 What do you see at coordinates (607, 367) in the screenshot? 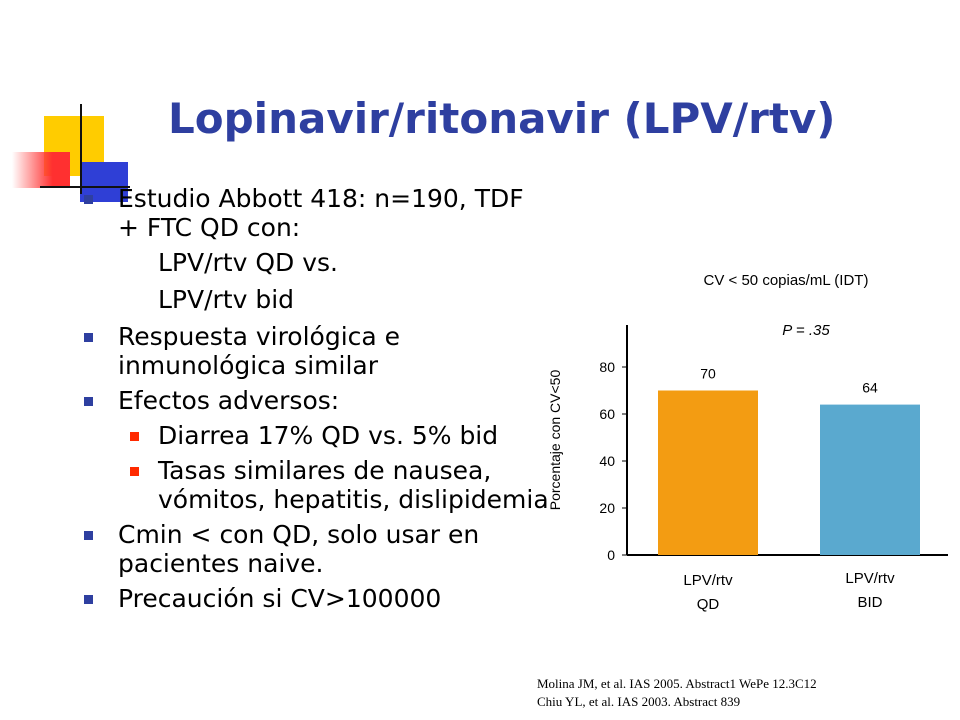
I see `y-tick-label: 80` at bounding box center [607, 367].